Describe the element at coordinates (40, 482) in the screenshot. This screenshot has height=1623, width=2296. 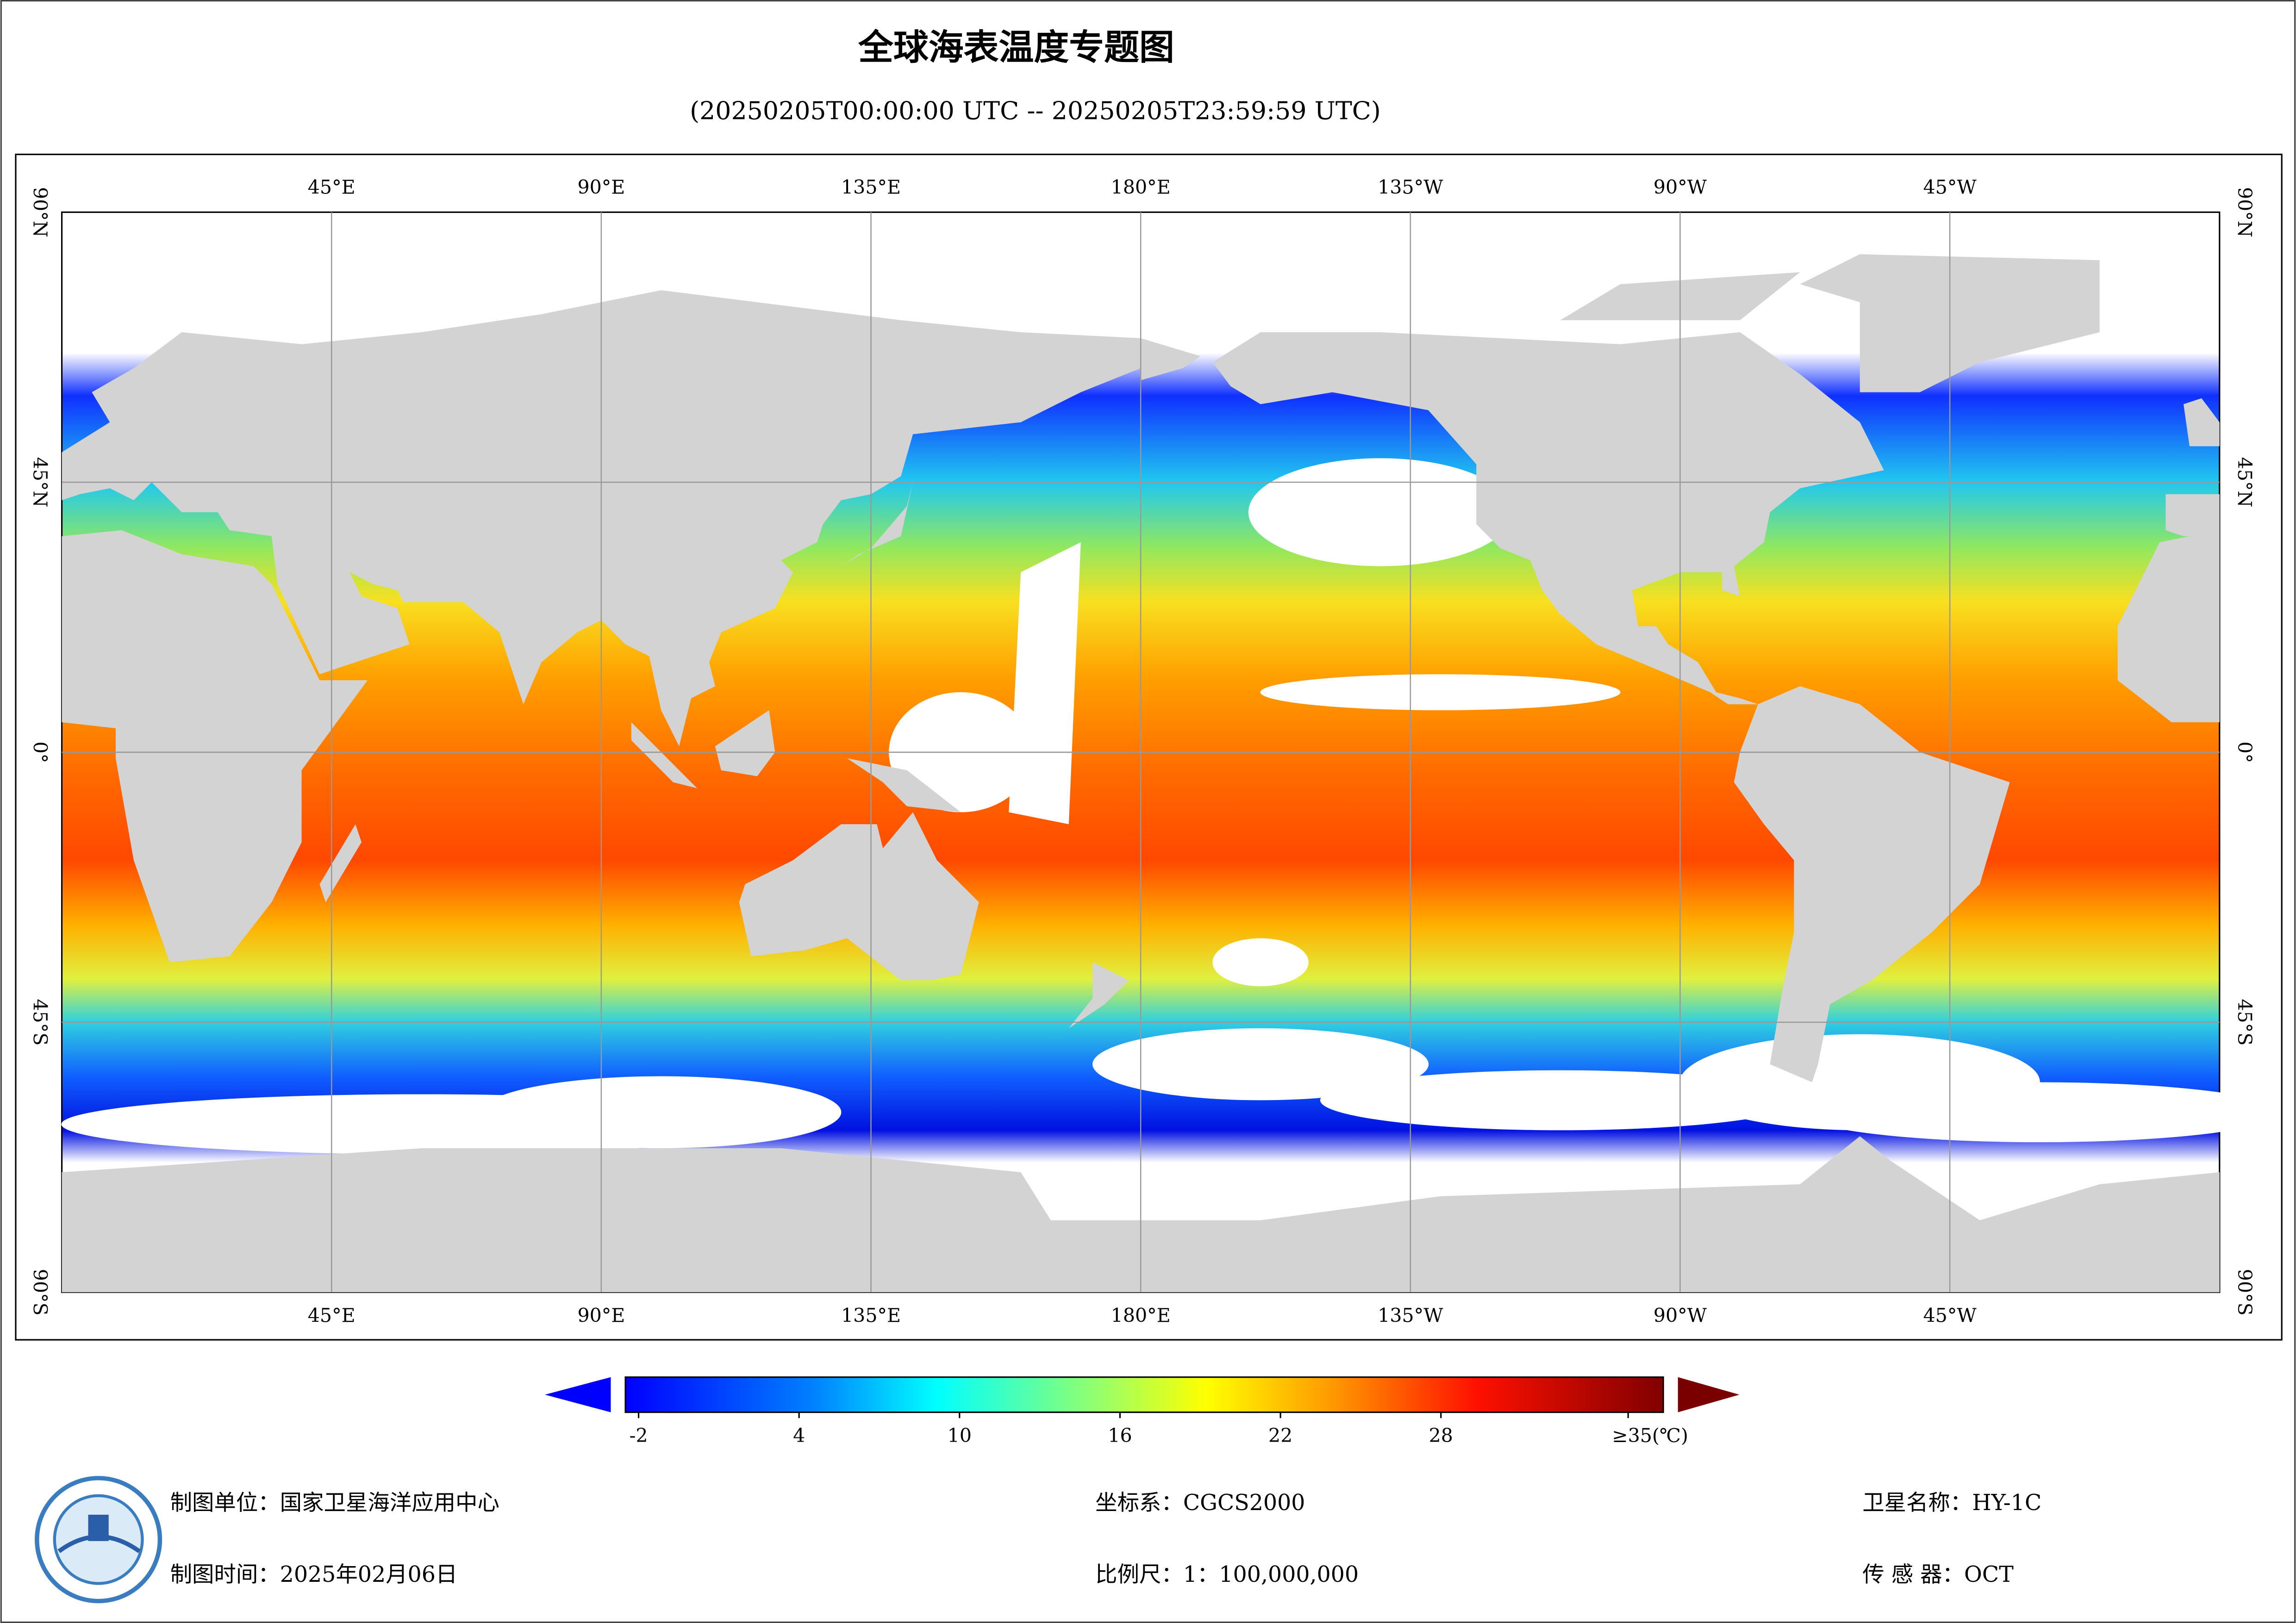
I see `lat-label-left: 45°N` at that location.